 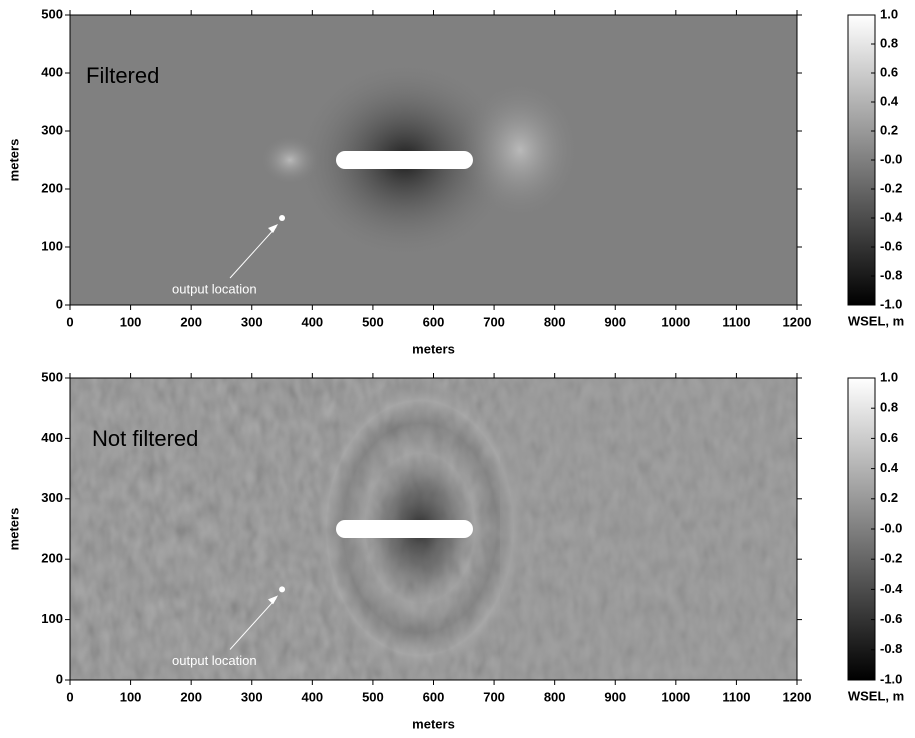 What do you see at coordinates (145, 438) in the screenshot?
I see `panel-label: Not filtered` at bounding box center [145, 438].